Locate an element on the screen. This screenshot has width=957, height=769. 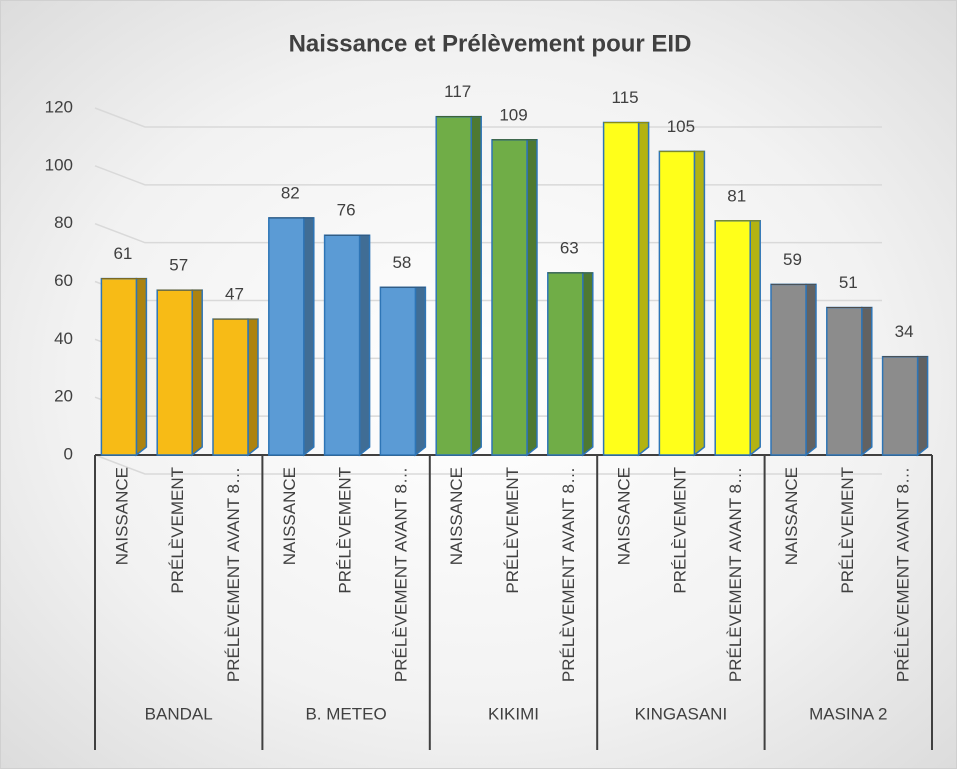
chart-title: Naissance et Prélèvement pour EID is located at coordinates (490, 43).